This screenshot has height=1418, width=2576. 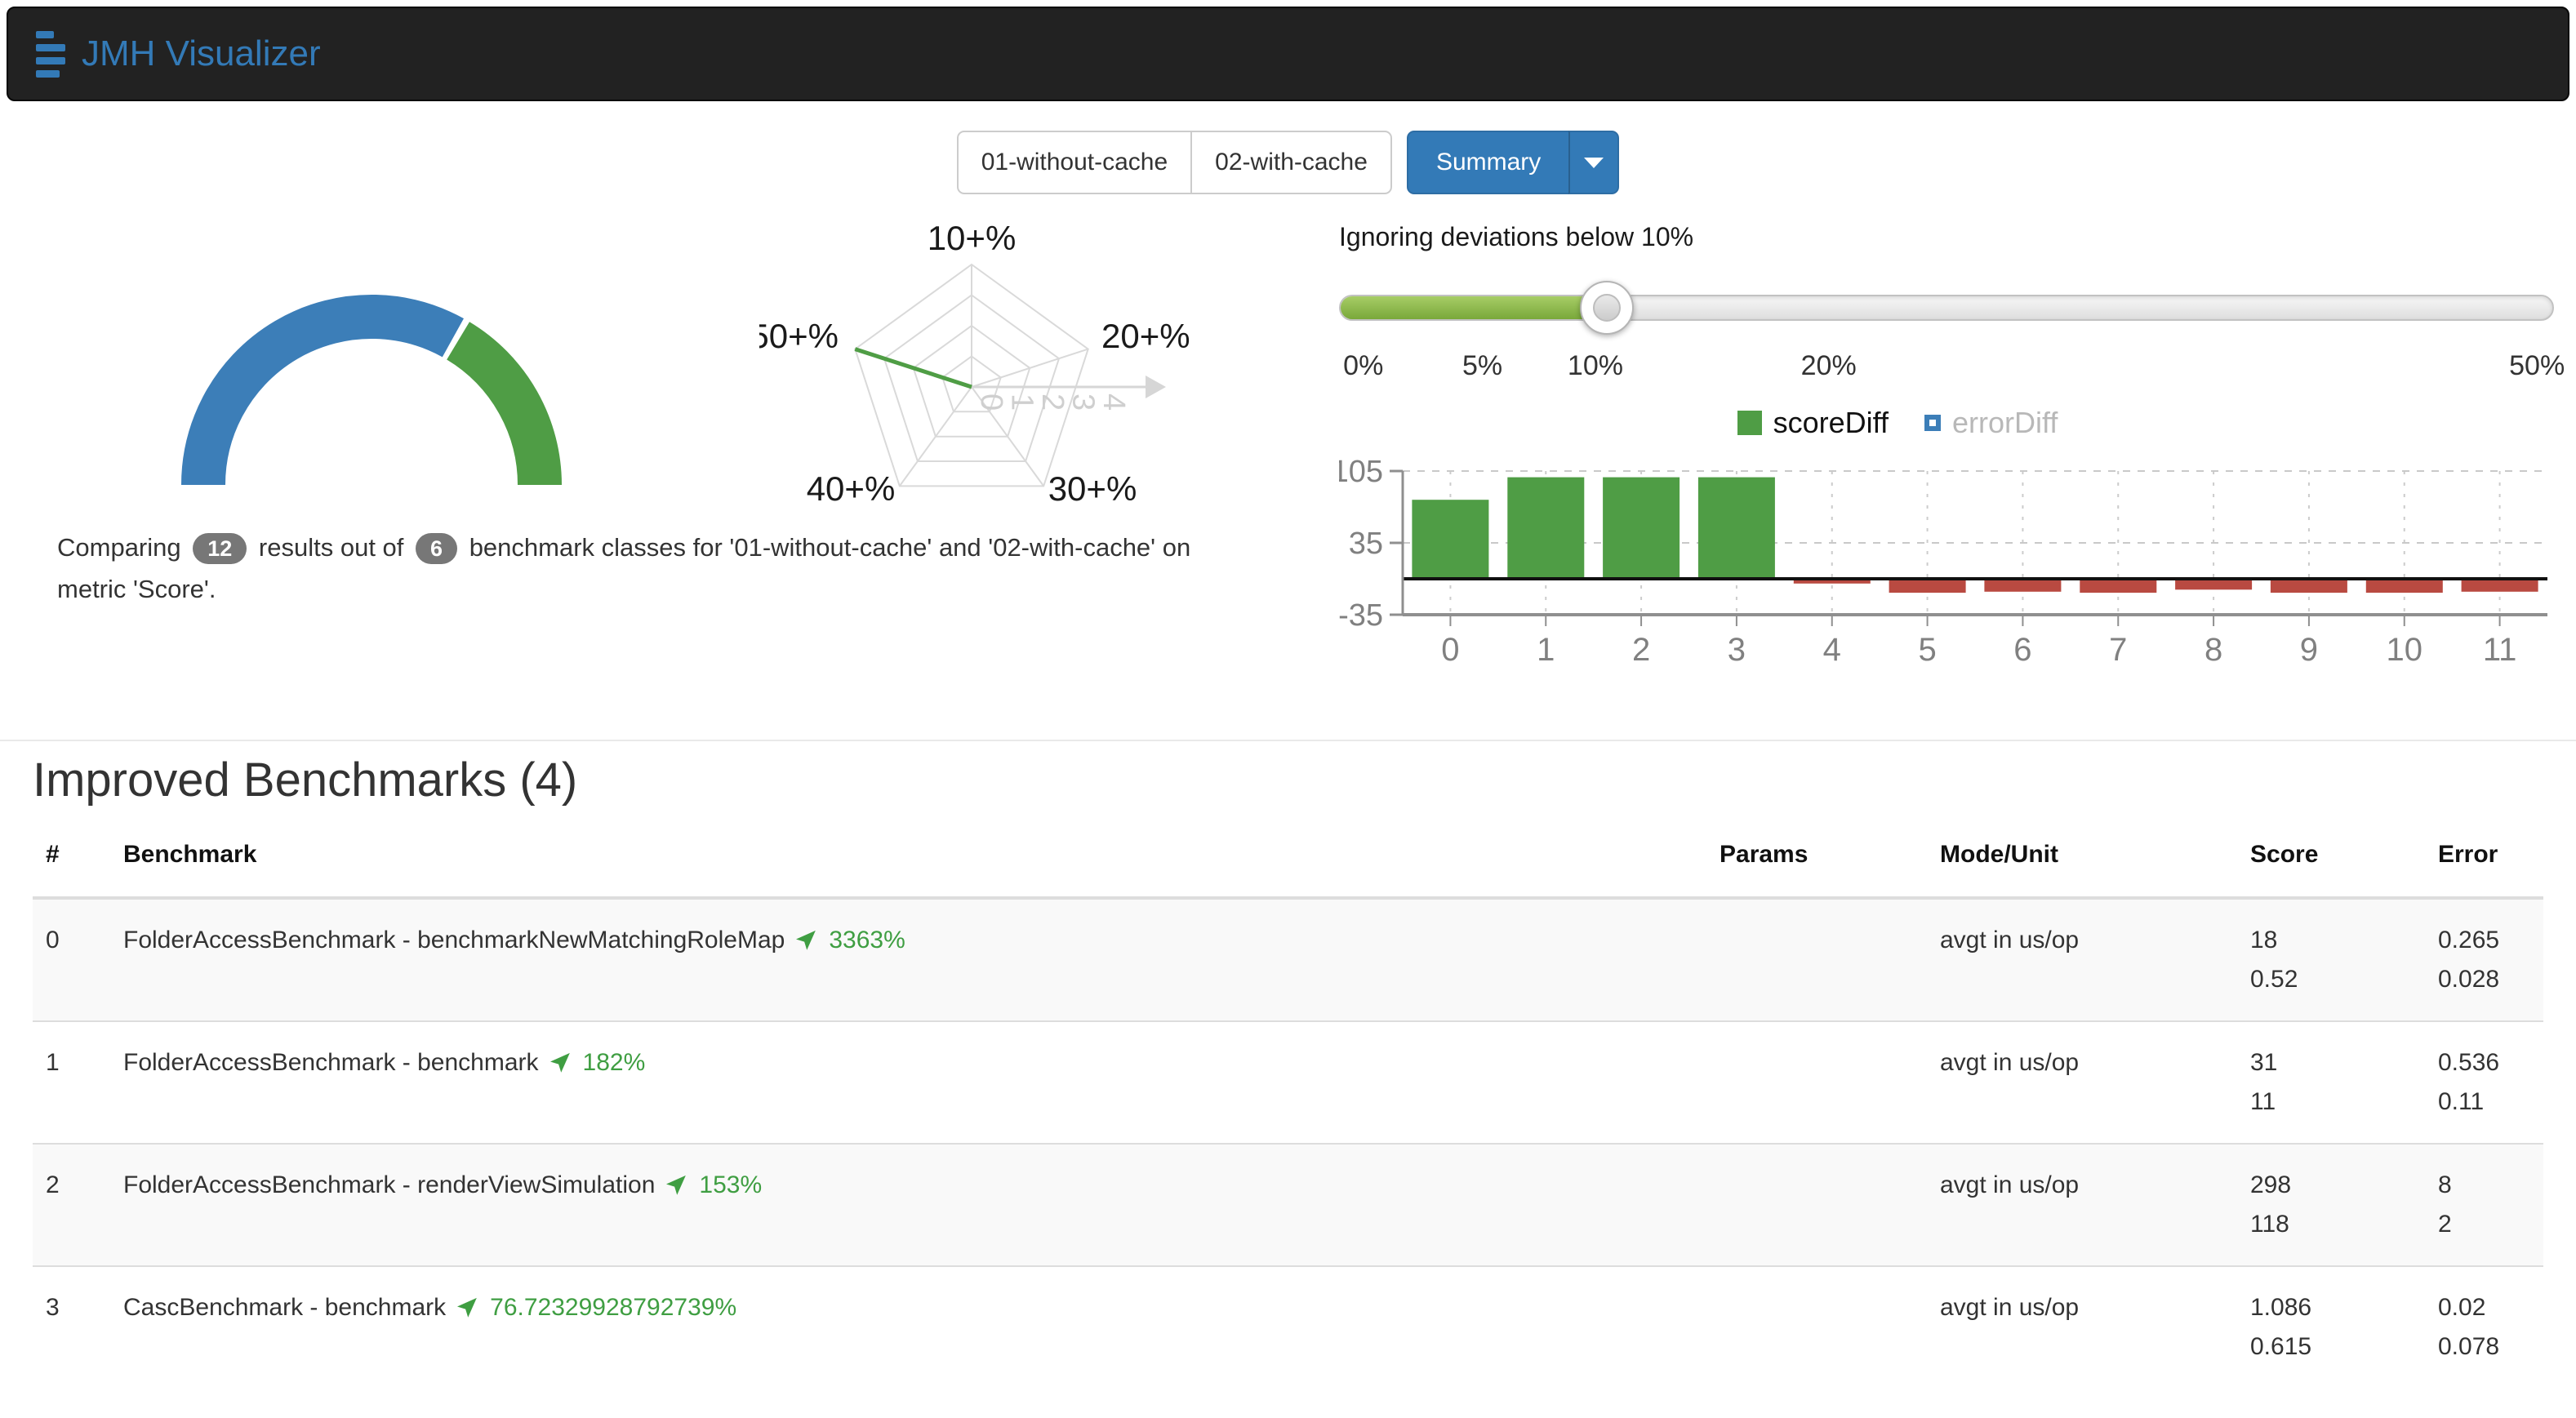 I want to click on svg-text: 35, so click(x=1366, y=544).